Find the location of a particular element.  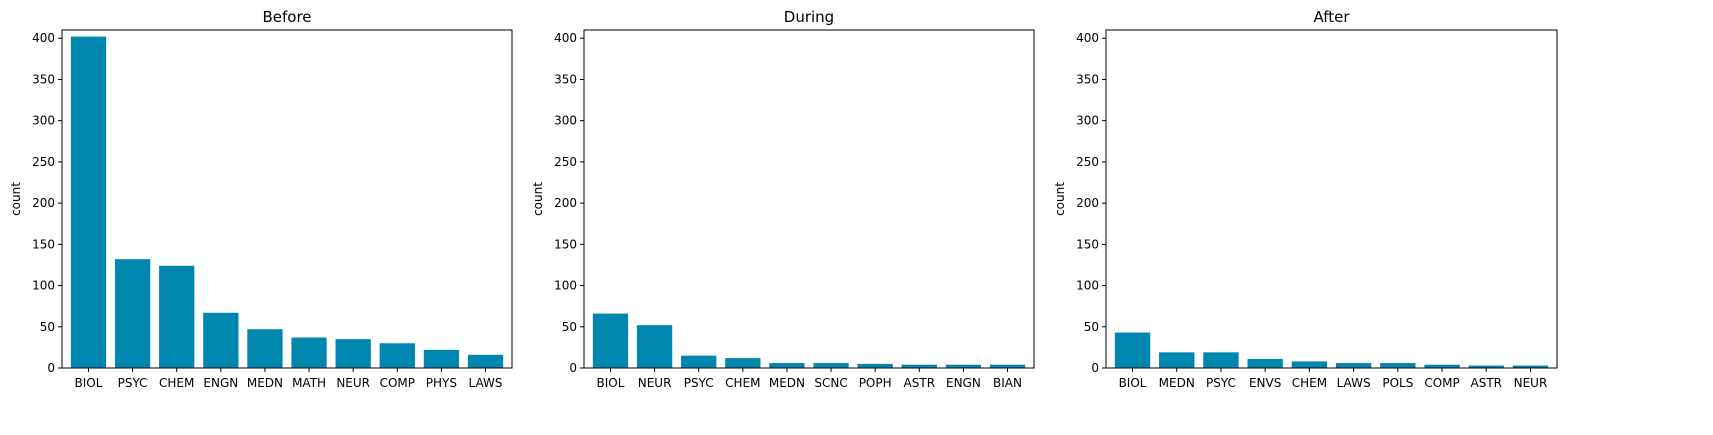

bar-poph is located at coordinates (875, 365).